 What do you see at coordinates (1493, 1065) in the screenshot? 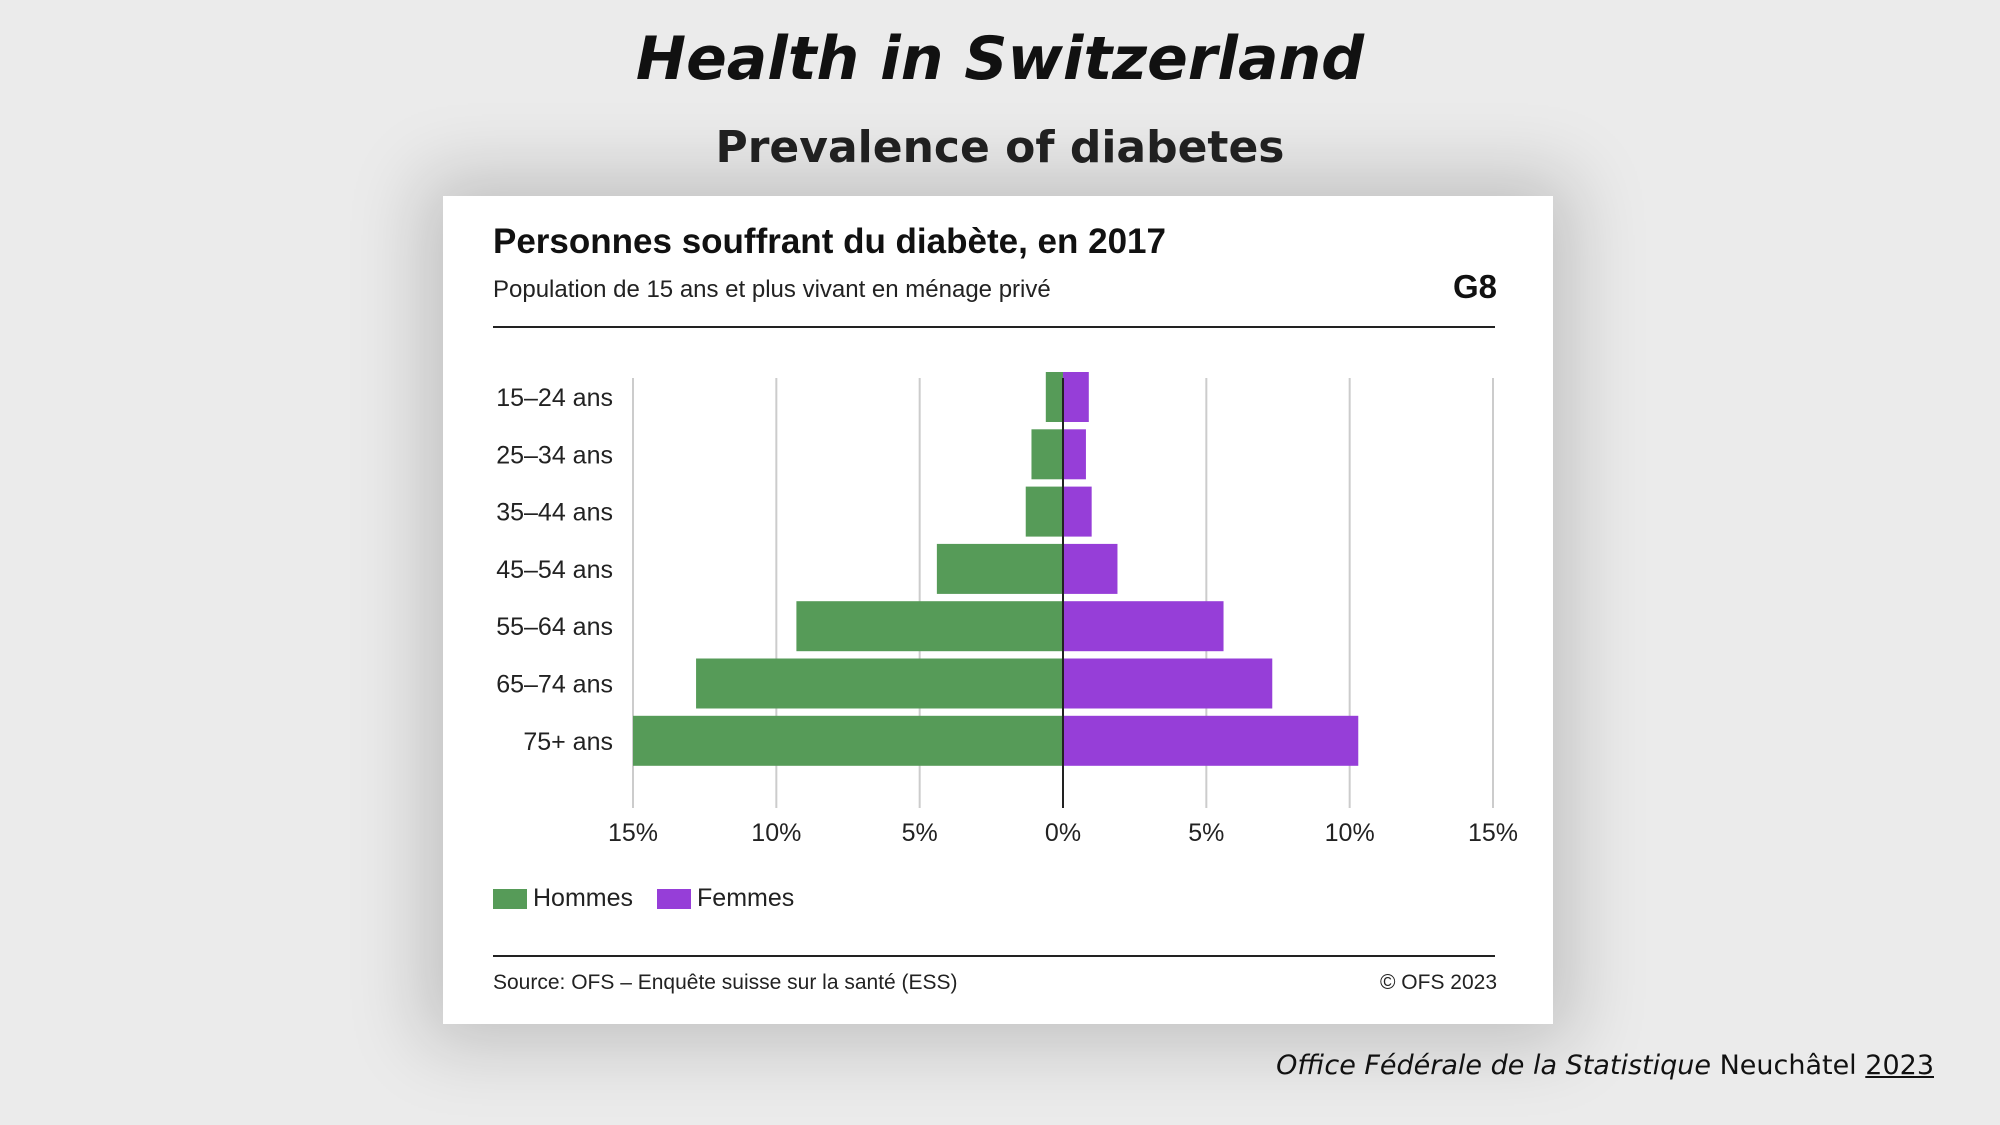
I see `credit-org: Office Fédérale de la Statistique` at bounding box center [1493, 1065].